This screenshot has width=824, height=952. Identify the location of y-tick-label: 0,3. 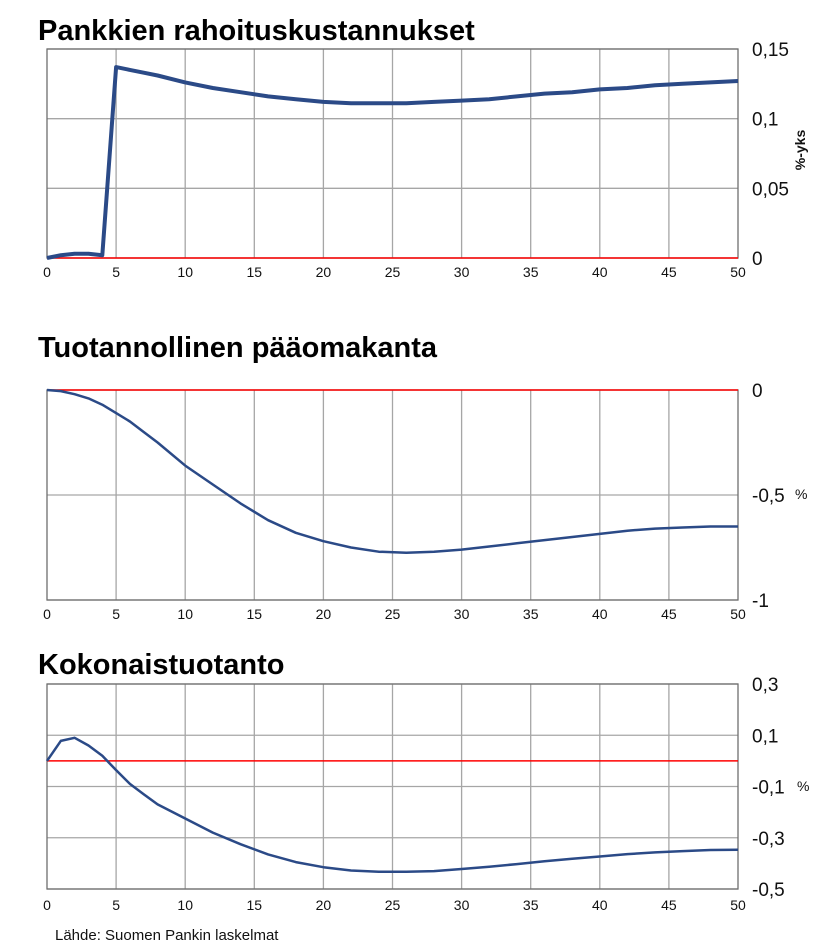
(765, 685).